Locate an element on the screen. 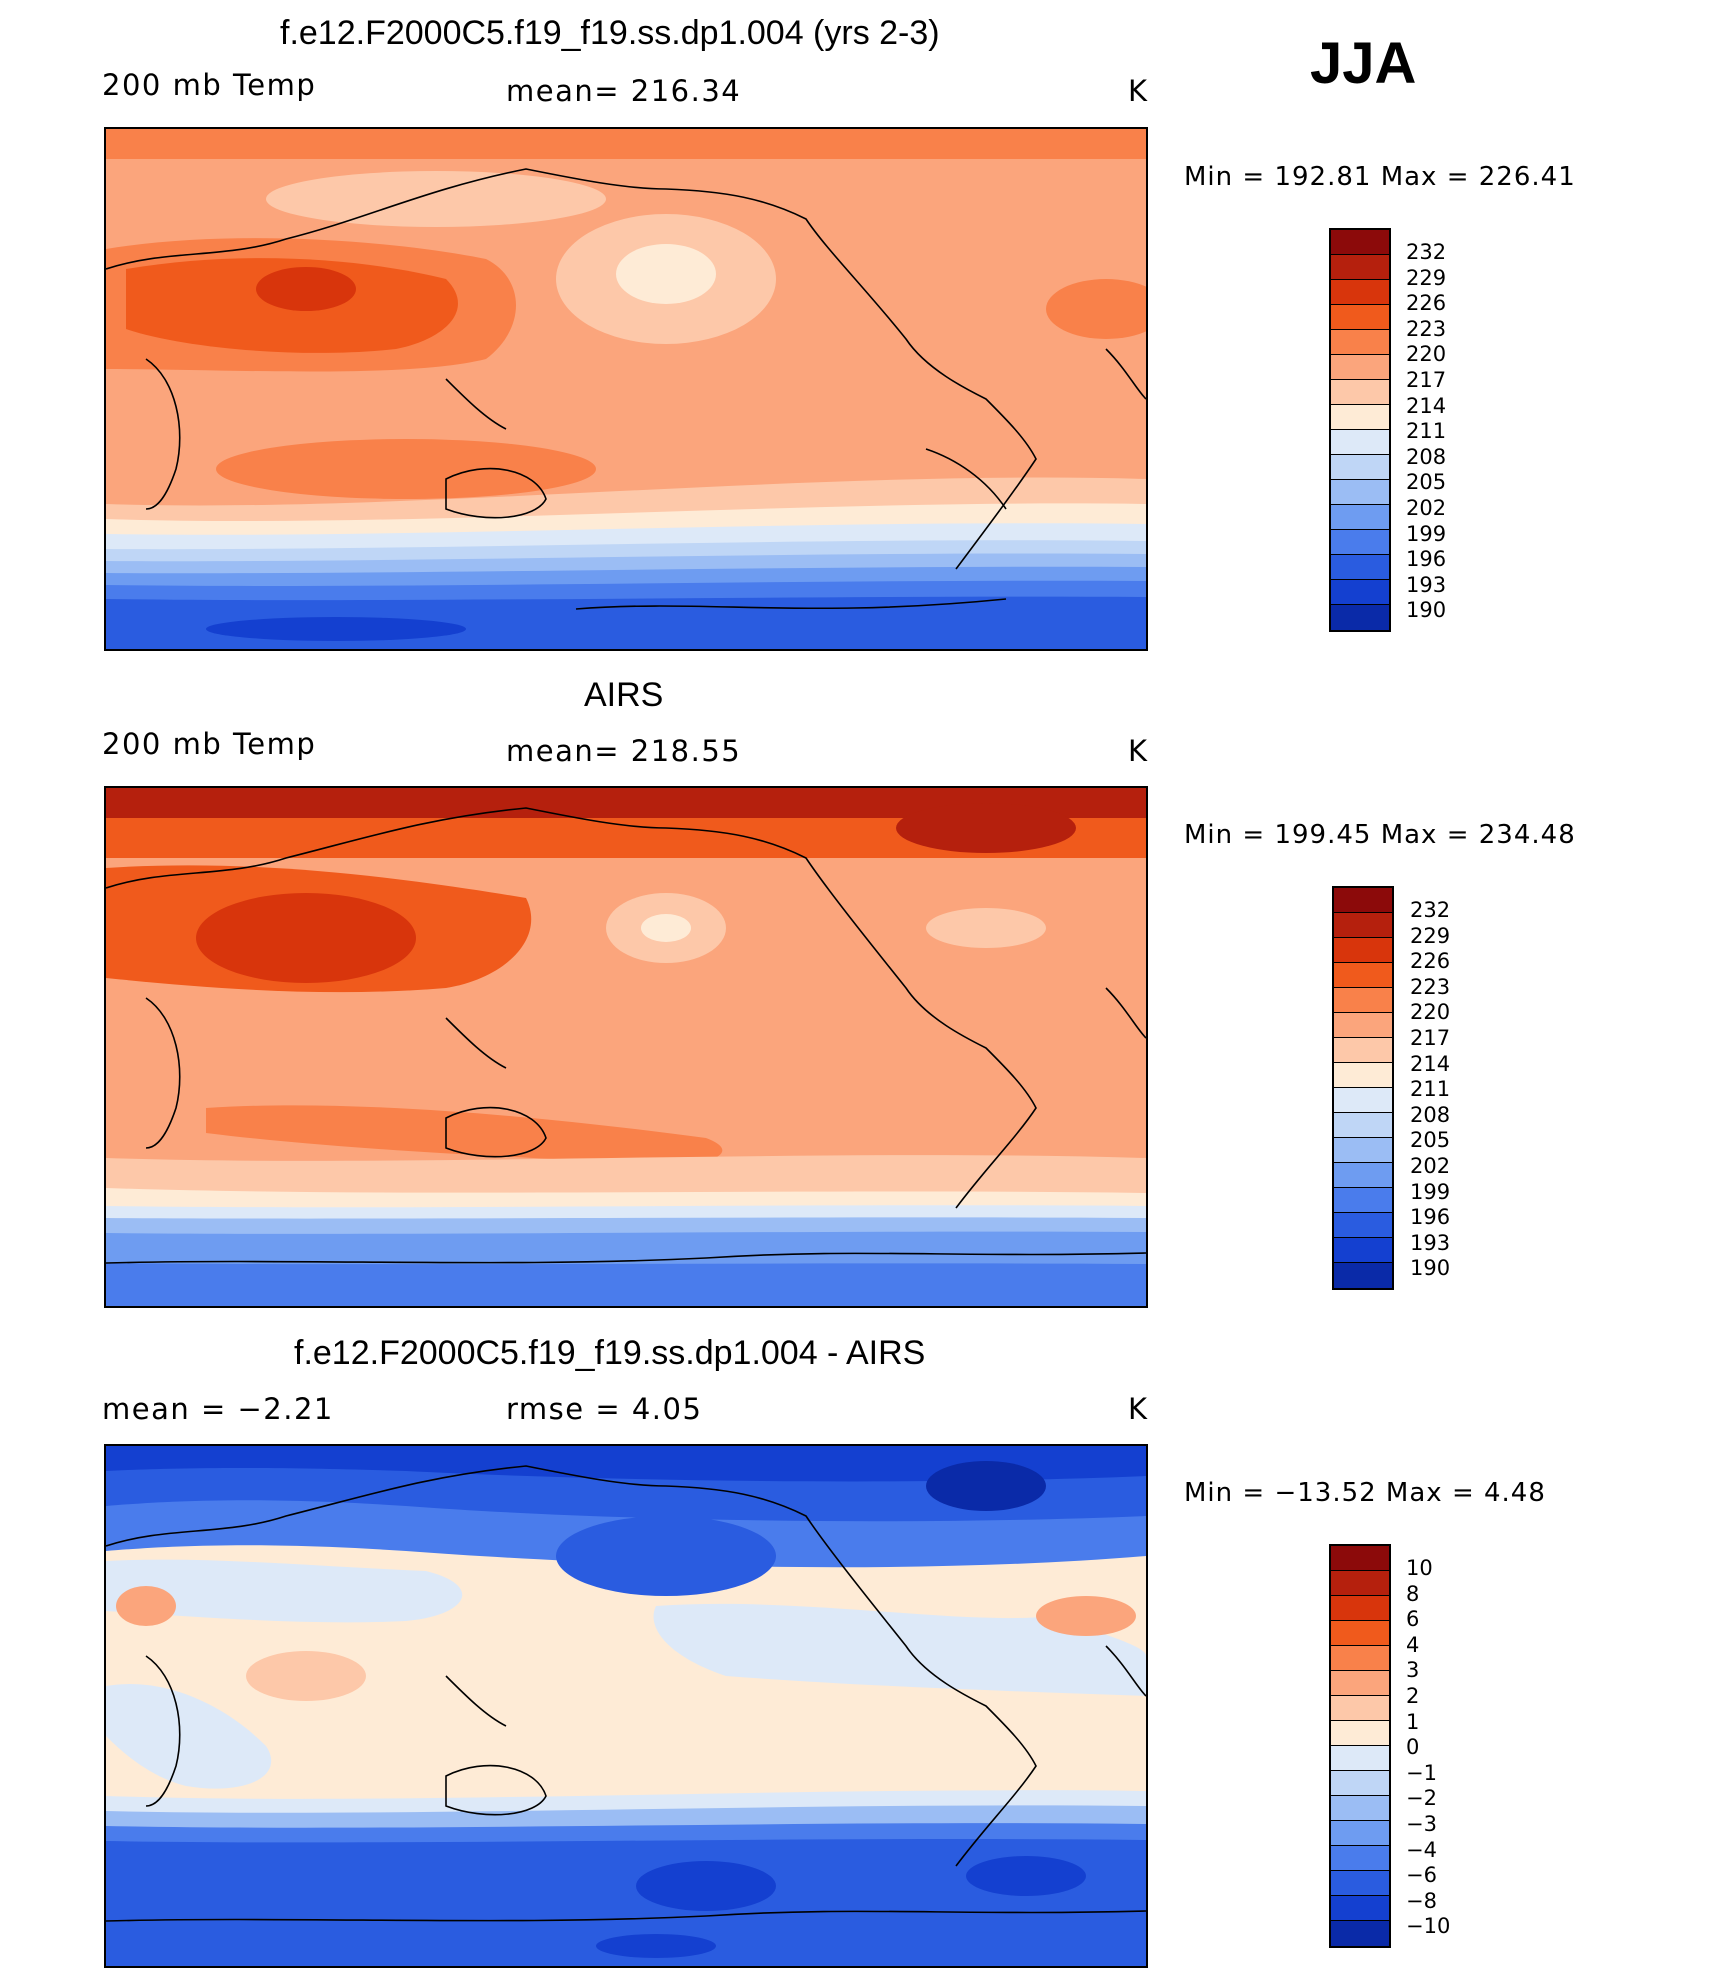 The image size is (1710, 1981). panel1-minmax-label: Min = 192.81 Max = 226.41 is located at coordinates (1380, 177).